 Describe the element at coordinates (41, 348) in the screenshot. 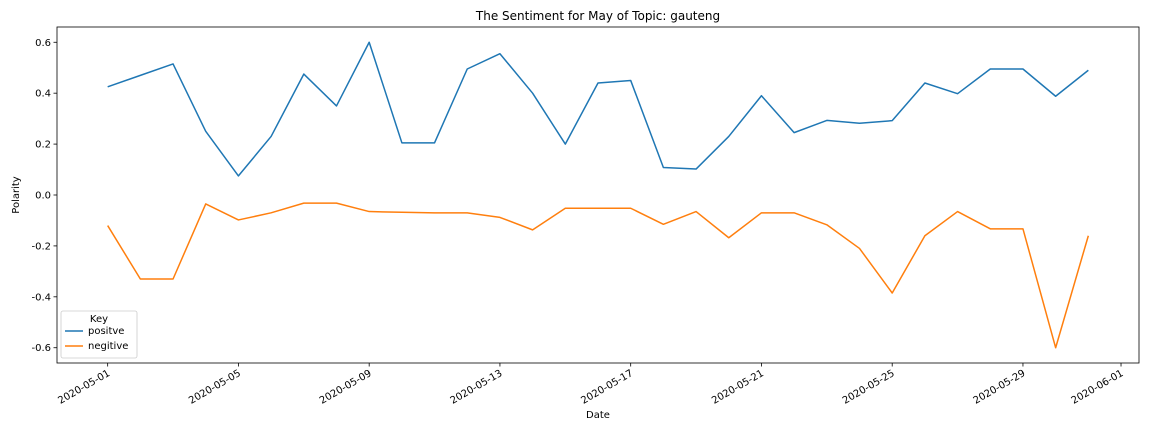

I see `y-tick-label: -0.6` at that location.